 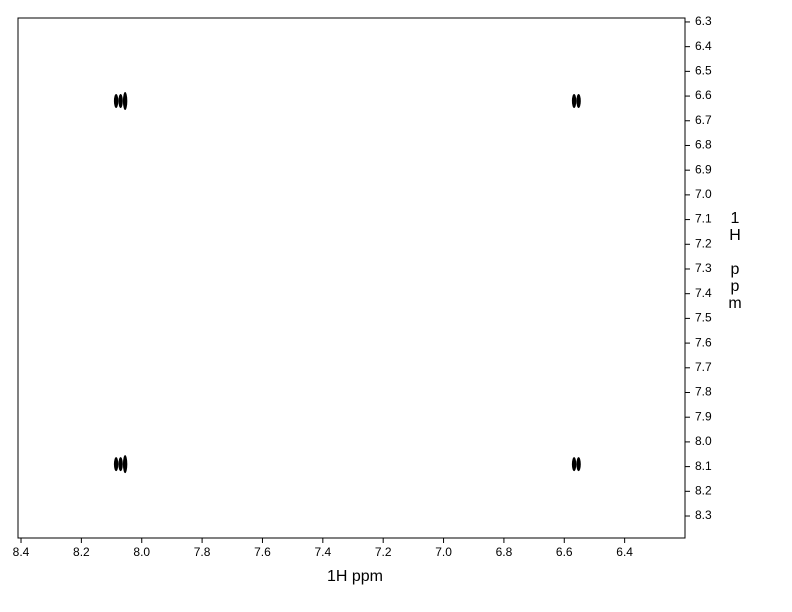 I want to click on x-tick-label: 8.2, so click(x=81, y=552).